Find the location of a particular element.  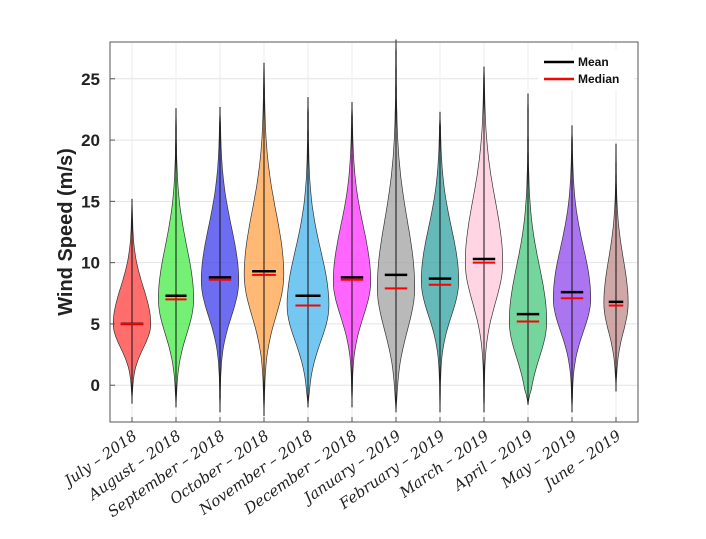

y-tick-label: 5 is located at coordinates (95, 324).